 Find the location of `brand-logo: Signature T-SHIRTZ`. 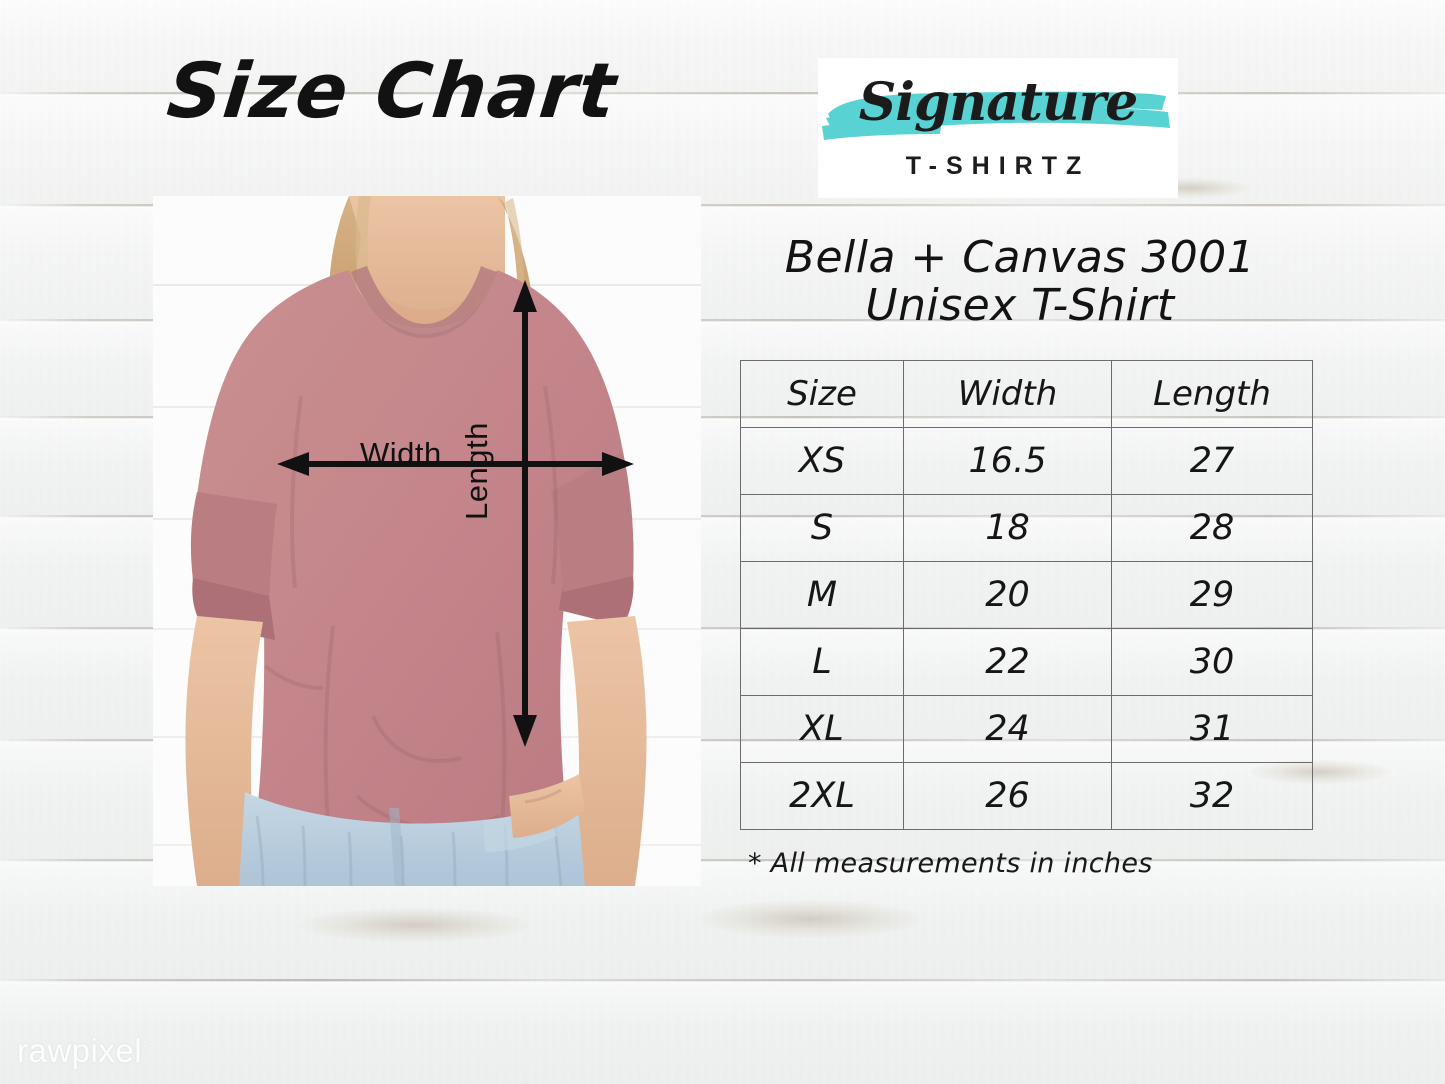

brand-logo: Signature T-SHIRTZ is located at coordinates (998, 128).